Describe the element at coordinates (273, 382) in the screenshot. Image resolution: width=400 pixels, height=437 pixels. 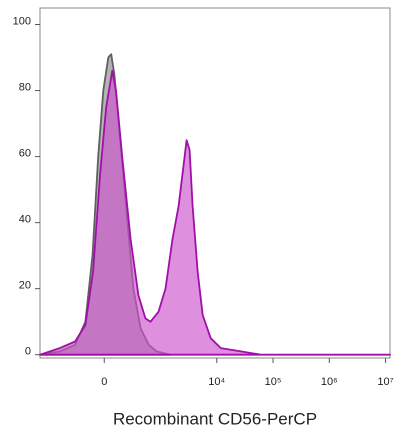
I see `x-tick-label: 10⁵` at that location.